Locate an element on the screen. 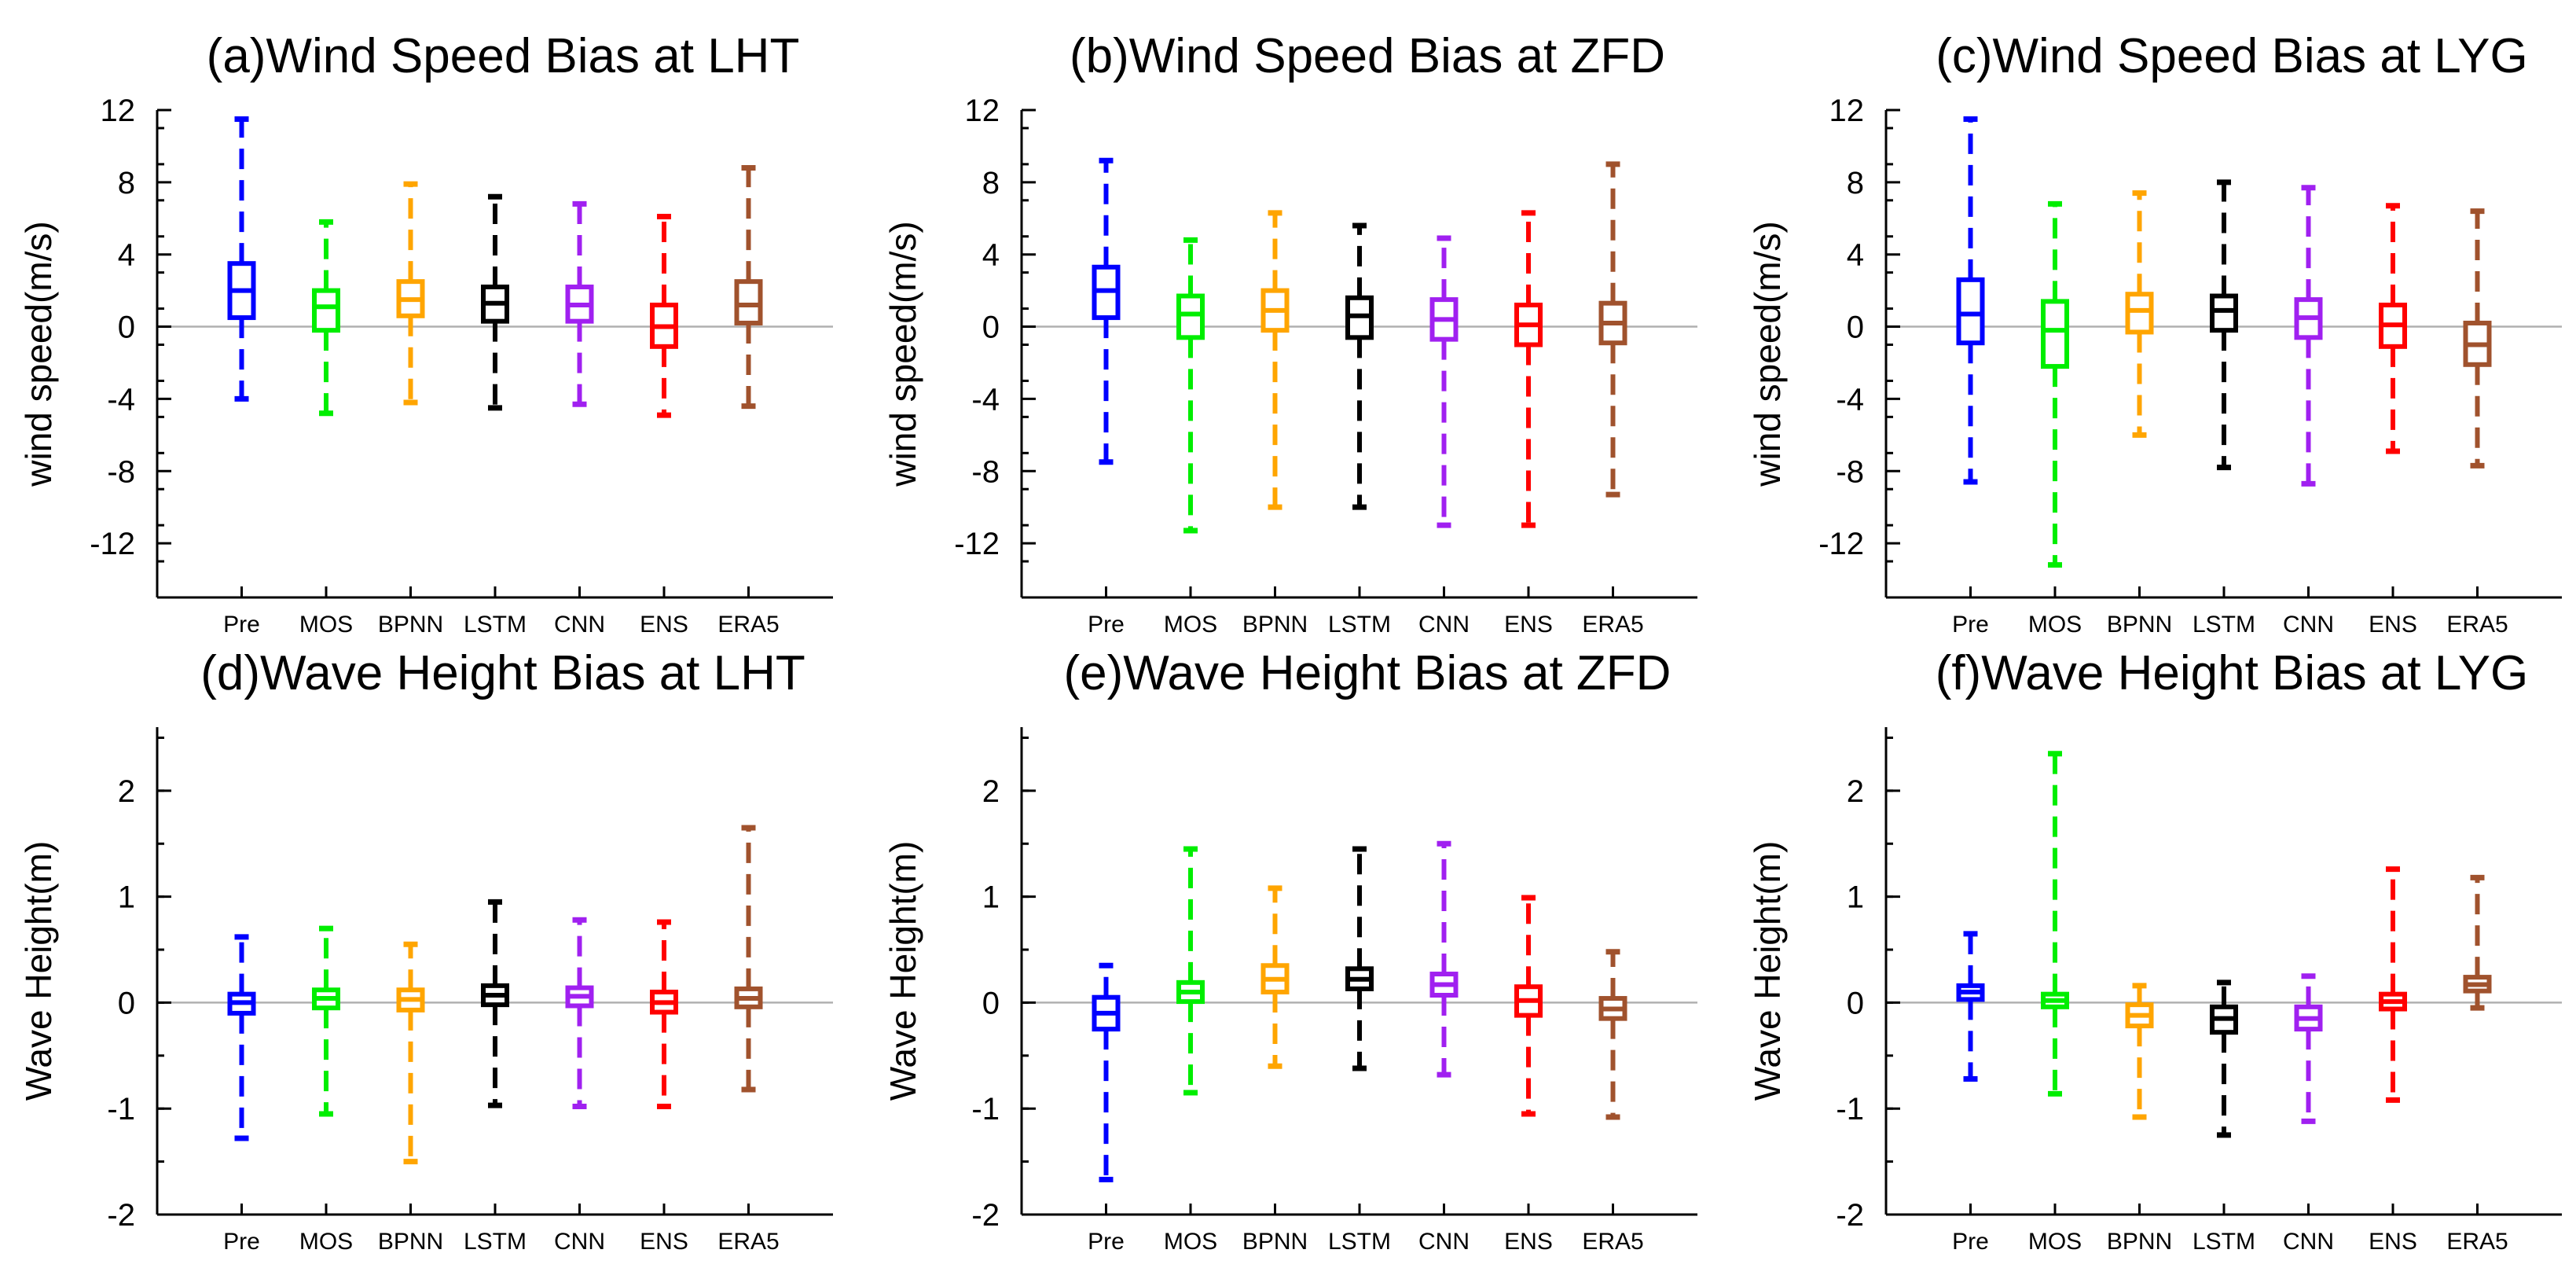 The height and width of the screenshot is (1279, 2576). panel-title: (e)Wave Height Bias at ZFD is located at coordinates (1367, 673).